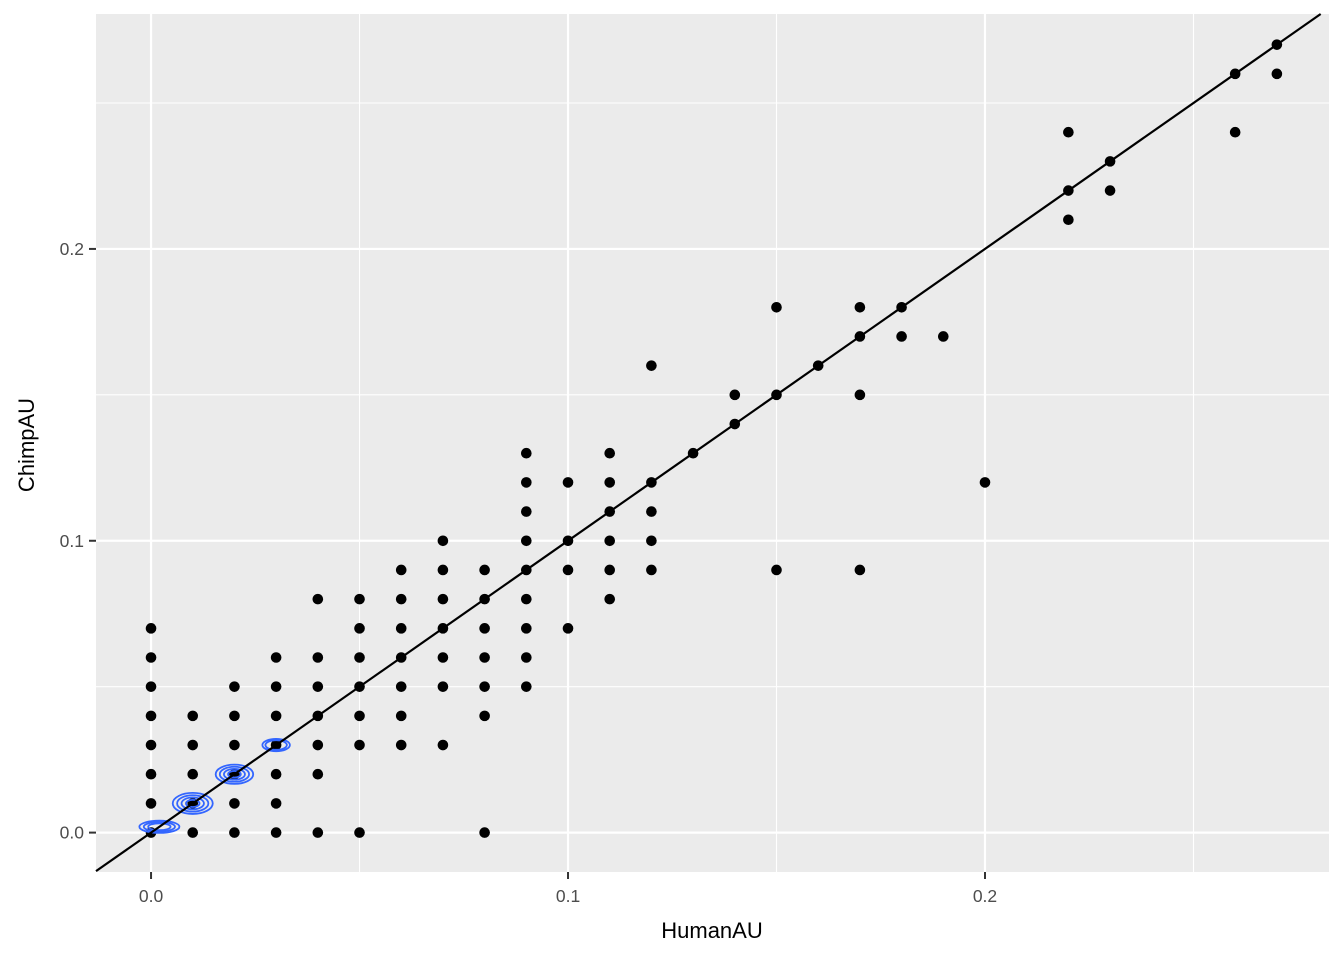  Describe the element at coordinates (26, 445) in the screenshot. I see `y-axis-title: ChimpAU` at that location.